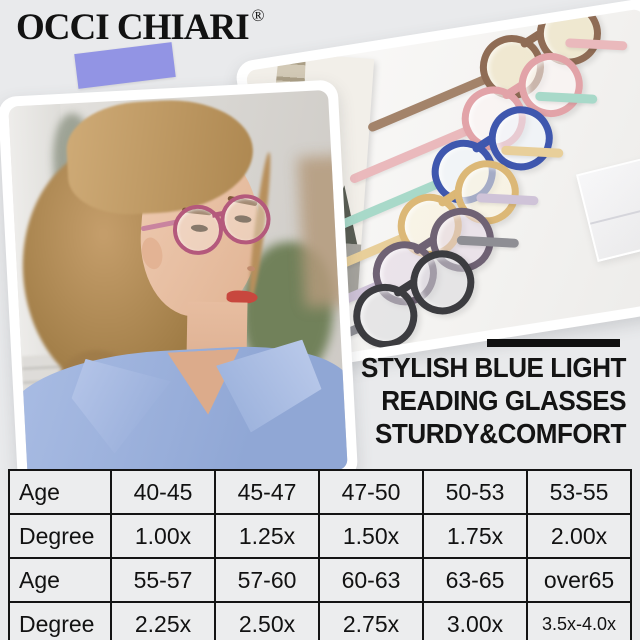  Describe the element at coordinates (579, 492) in the screenshot. I see `age-range-cell: 53-55` at that location.